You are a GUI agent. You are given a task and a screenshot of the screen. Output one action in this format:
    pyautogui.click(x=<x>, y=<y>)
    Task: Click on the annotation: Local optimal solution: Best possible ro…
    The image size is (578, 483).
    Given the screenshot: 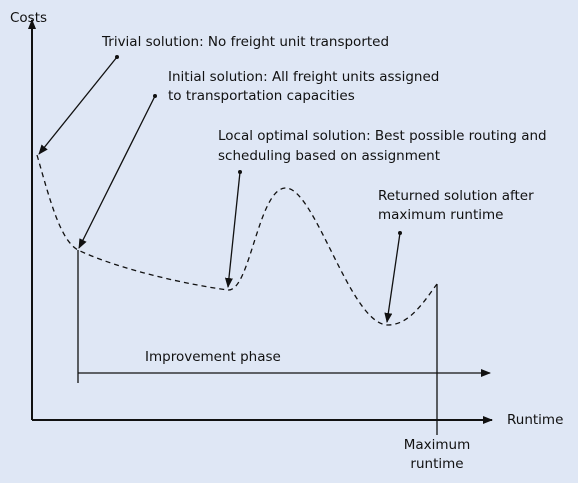 What is the action you would take?
    pyautogui.click(x=382, y=136)
    